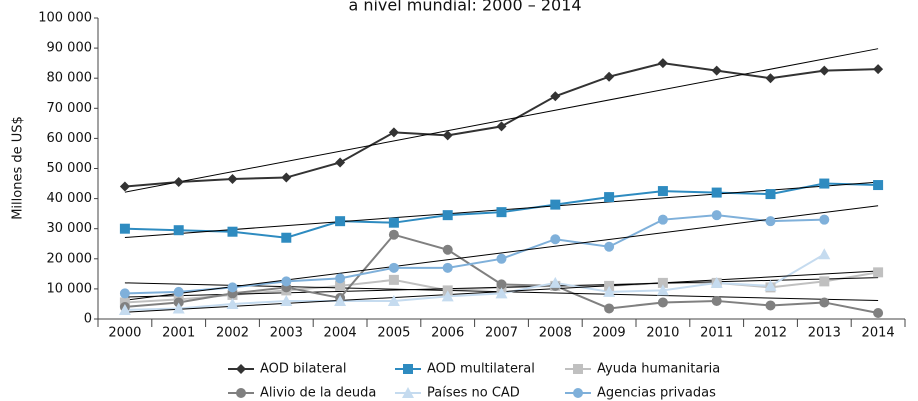  What do you see at coordinates (770, 333) in the screenshot?
I see `x-tick-label: 2012` at bounding box center [770, 333].